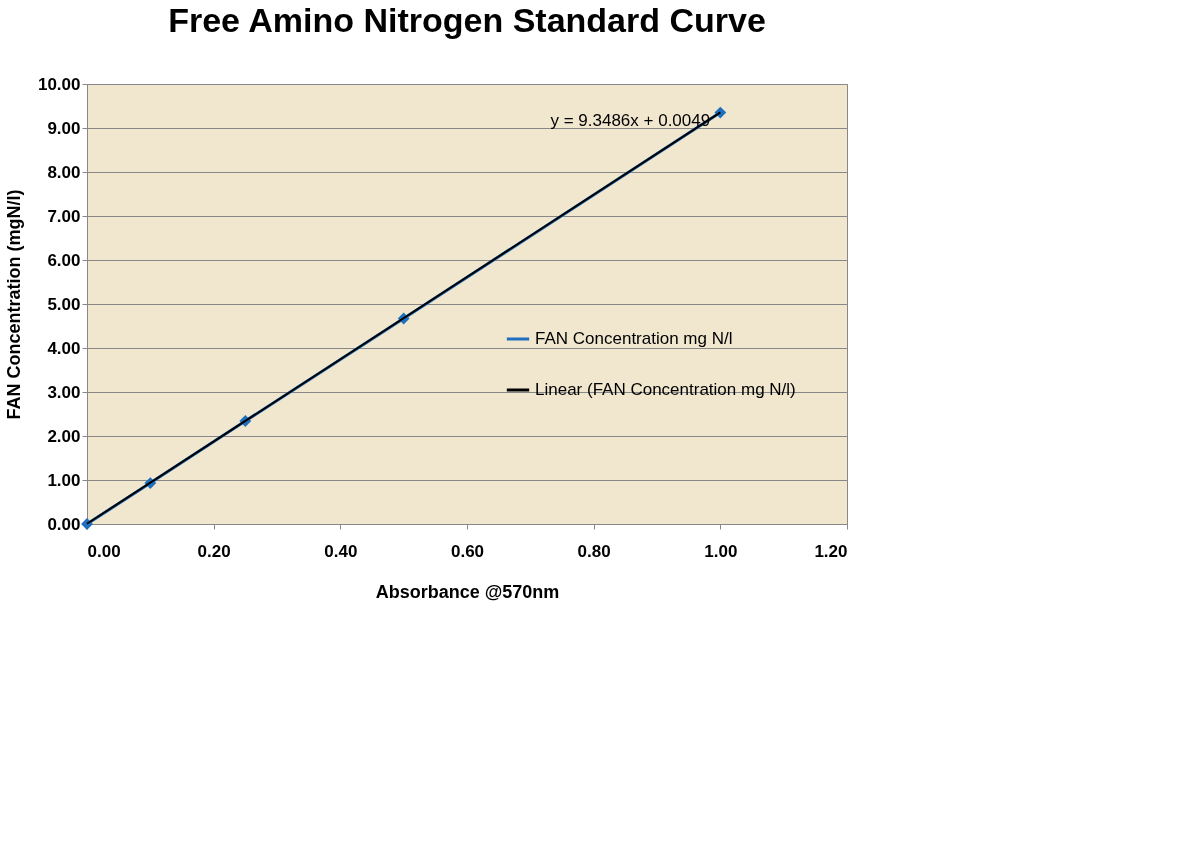  What do you see at coordinates (721, 551) in the screenshot?
I see `x-tick-label: 1.00` at bounding box center [721, 551].